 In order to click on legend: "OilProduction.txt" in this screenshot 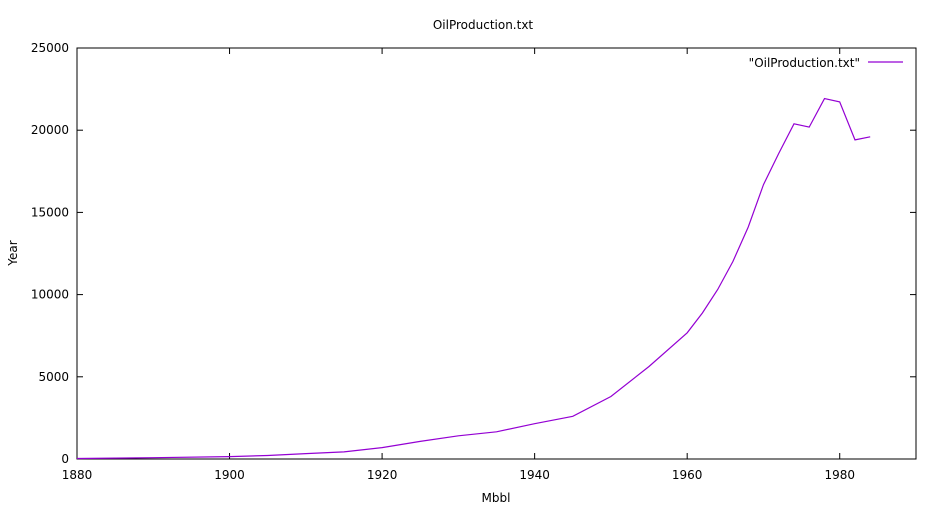, I will do `click(826, 63)`.